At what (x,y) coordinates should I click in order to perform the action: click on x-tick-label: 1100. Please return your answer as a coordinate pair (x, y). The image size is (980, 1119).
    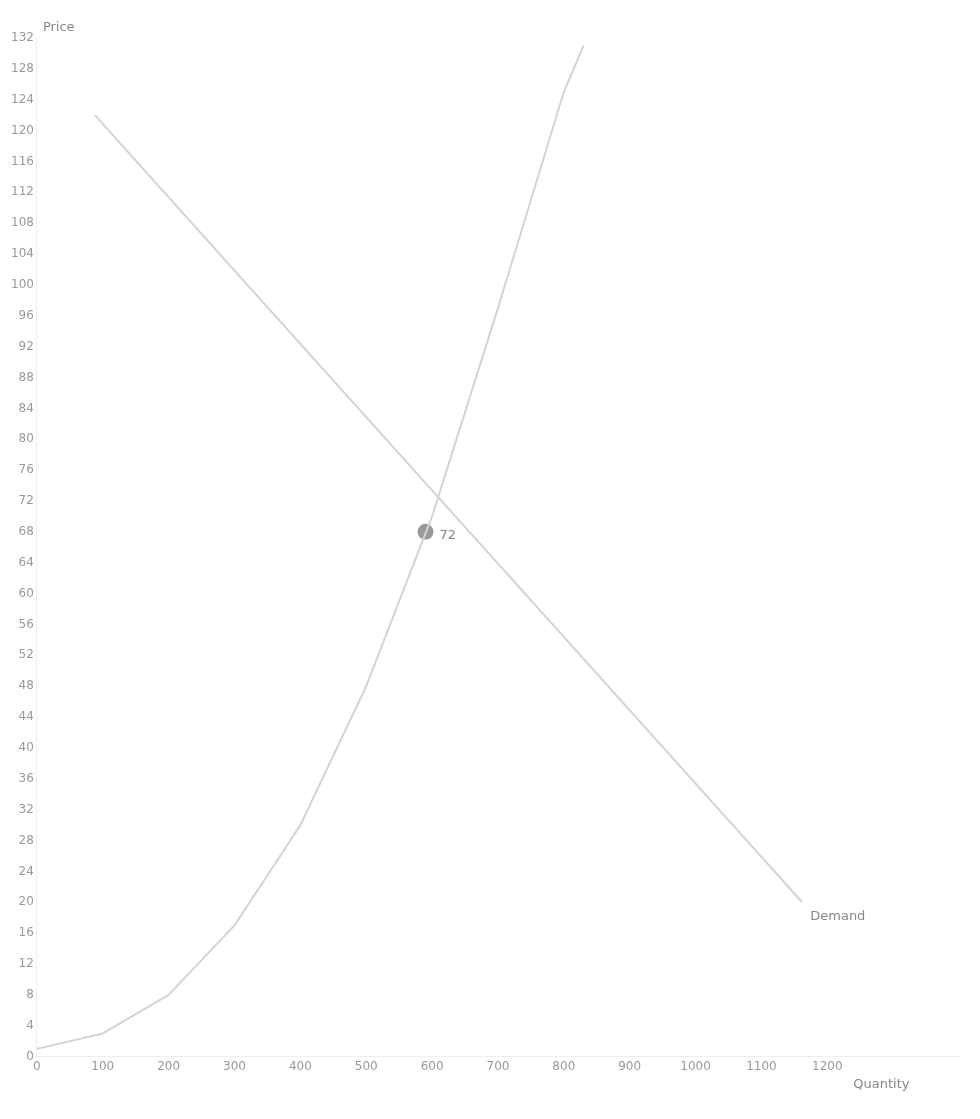
    Looking at the image, I should click on (761, 1065).